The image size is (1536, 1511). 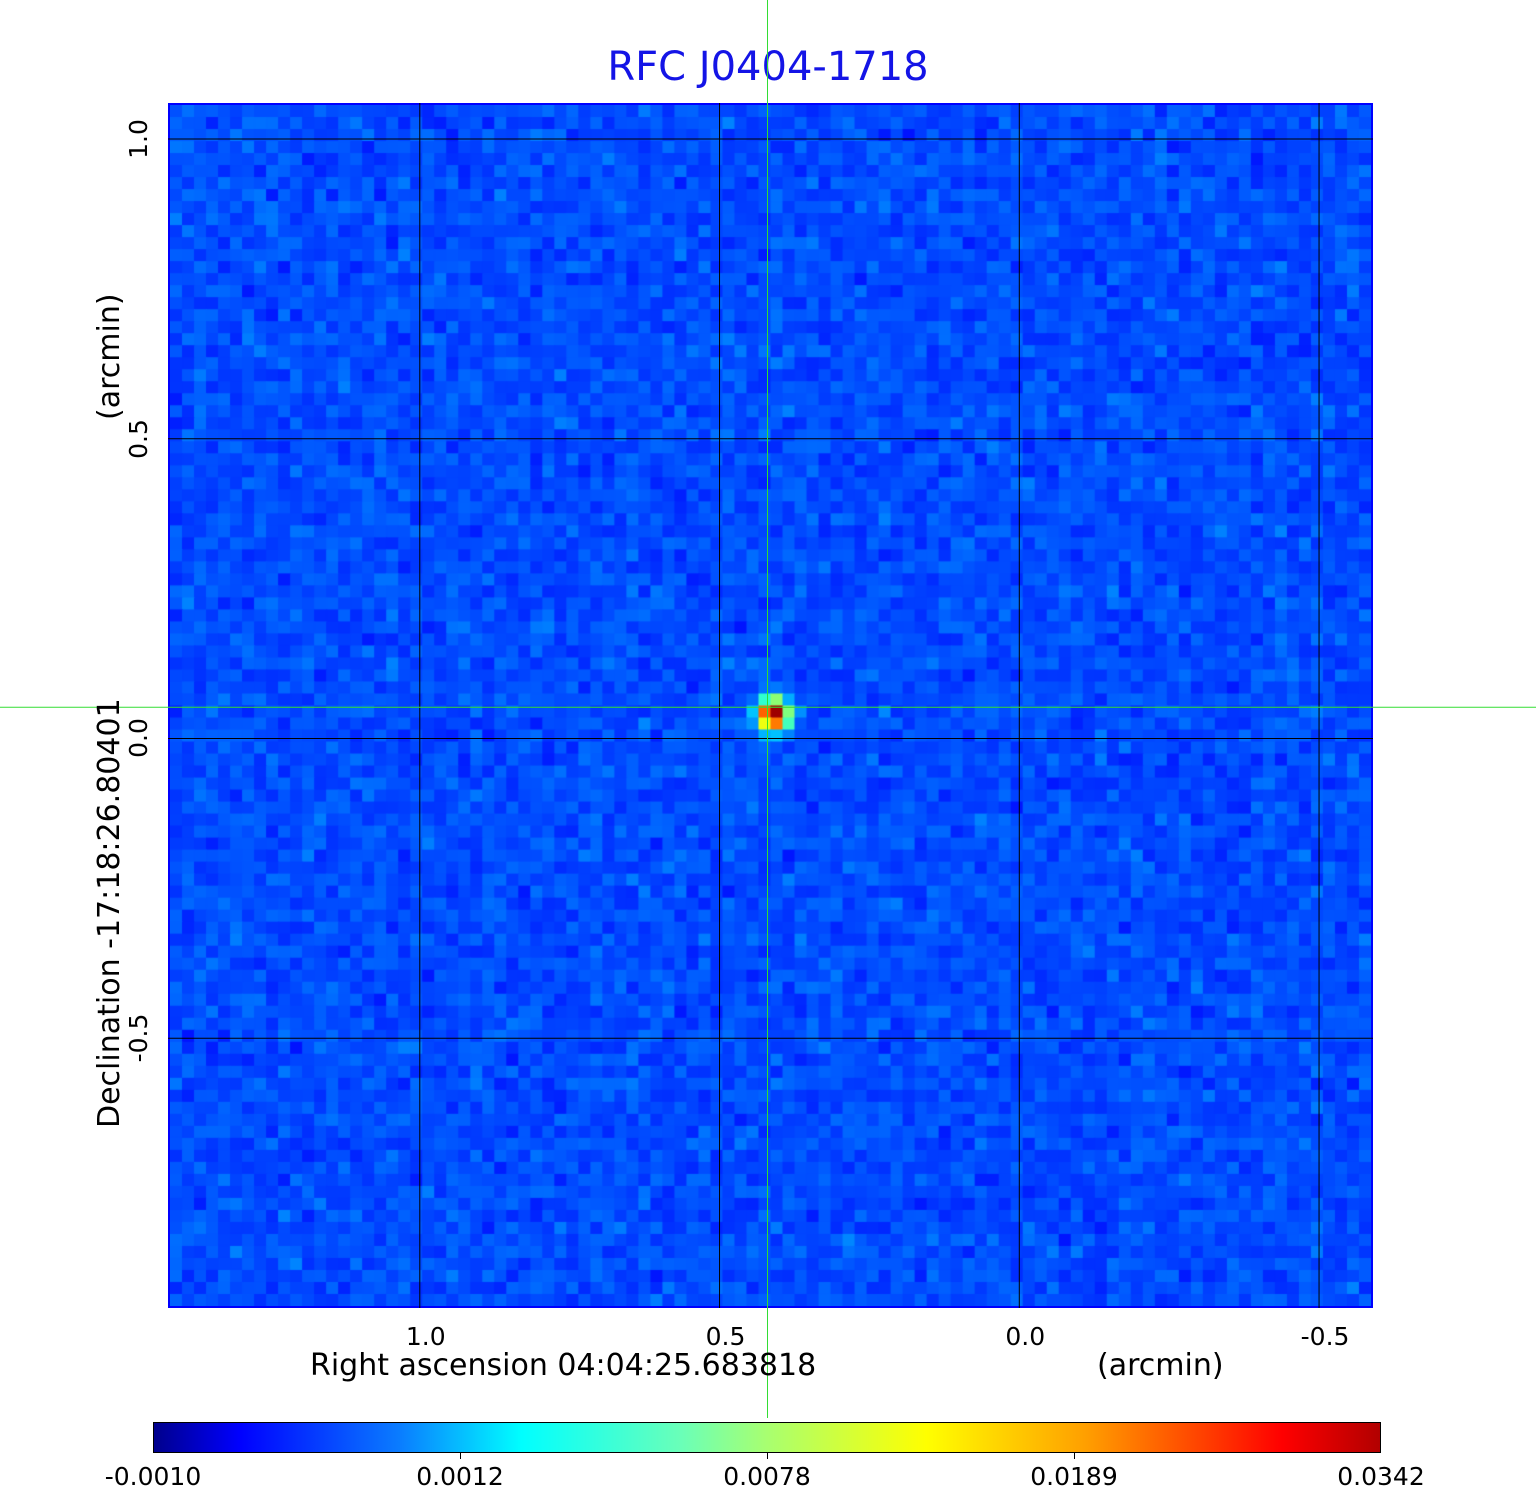 I want to click on x-axis-label: Right ascension 04:04:25.683818, so click(x=563, y=1365).